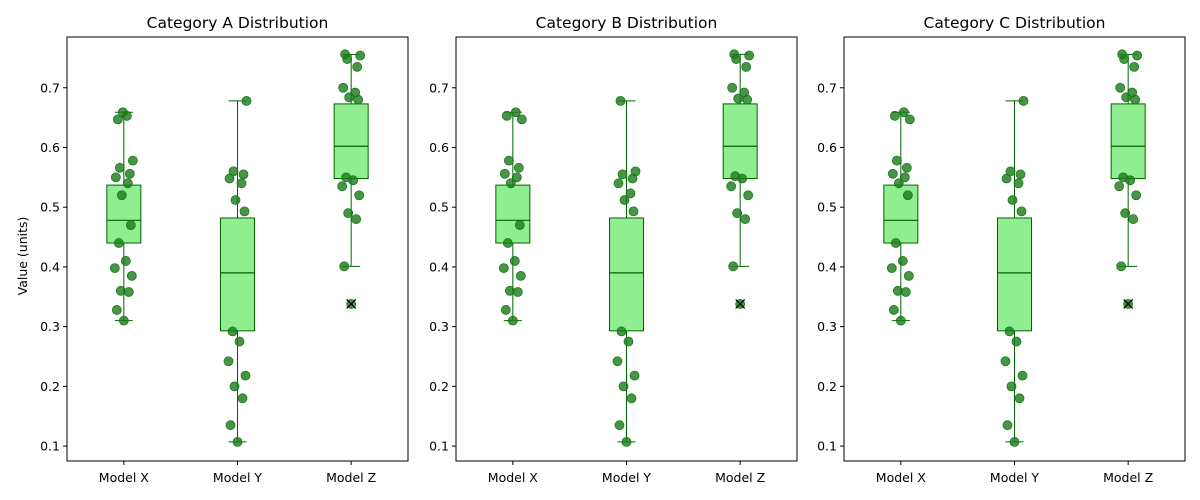 The image size is (1200, 500). What do you see at coordinates (627, 23) in the screenshot?
I see `chart-title: Category B Distribution` at bounding box center [627, 23].